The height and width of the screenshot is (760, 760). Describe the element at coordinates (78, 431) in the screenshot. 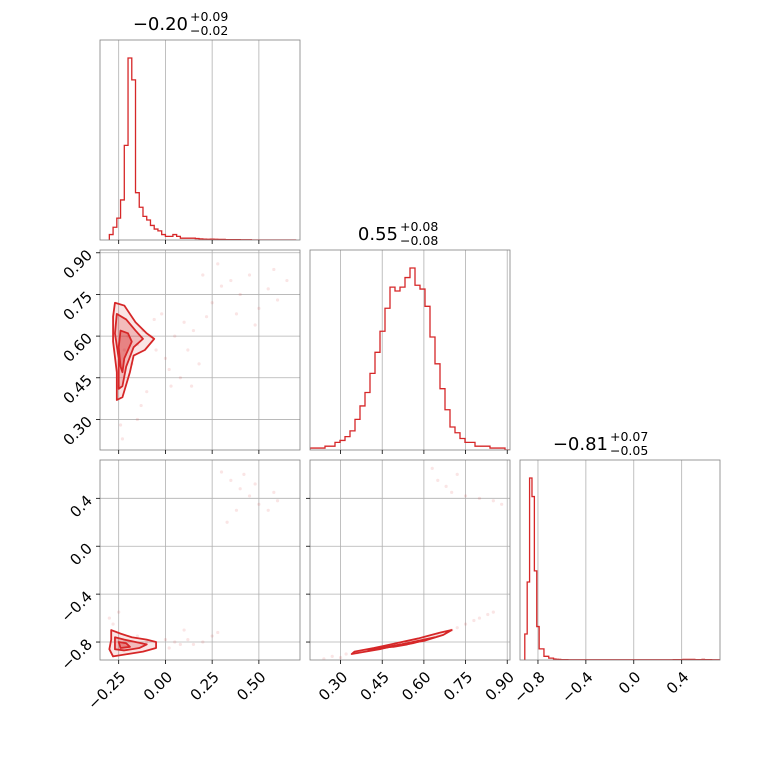

I see `y-tick-label: 0.30` at that location.